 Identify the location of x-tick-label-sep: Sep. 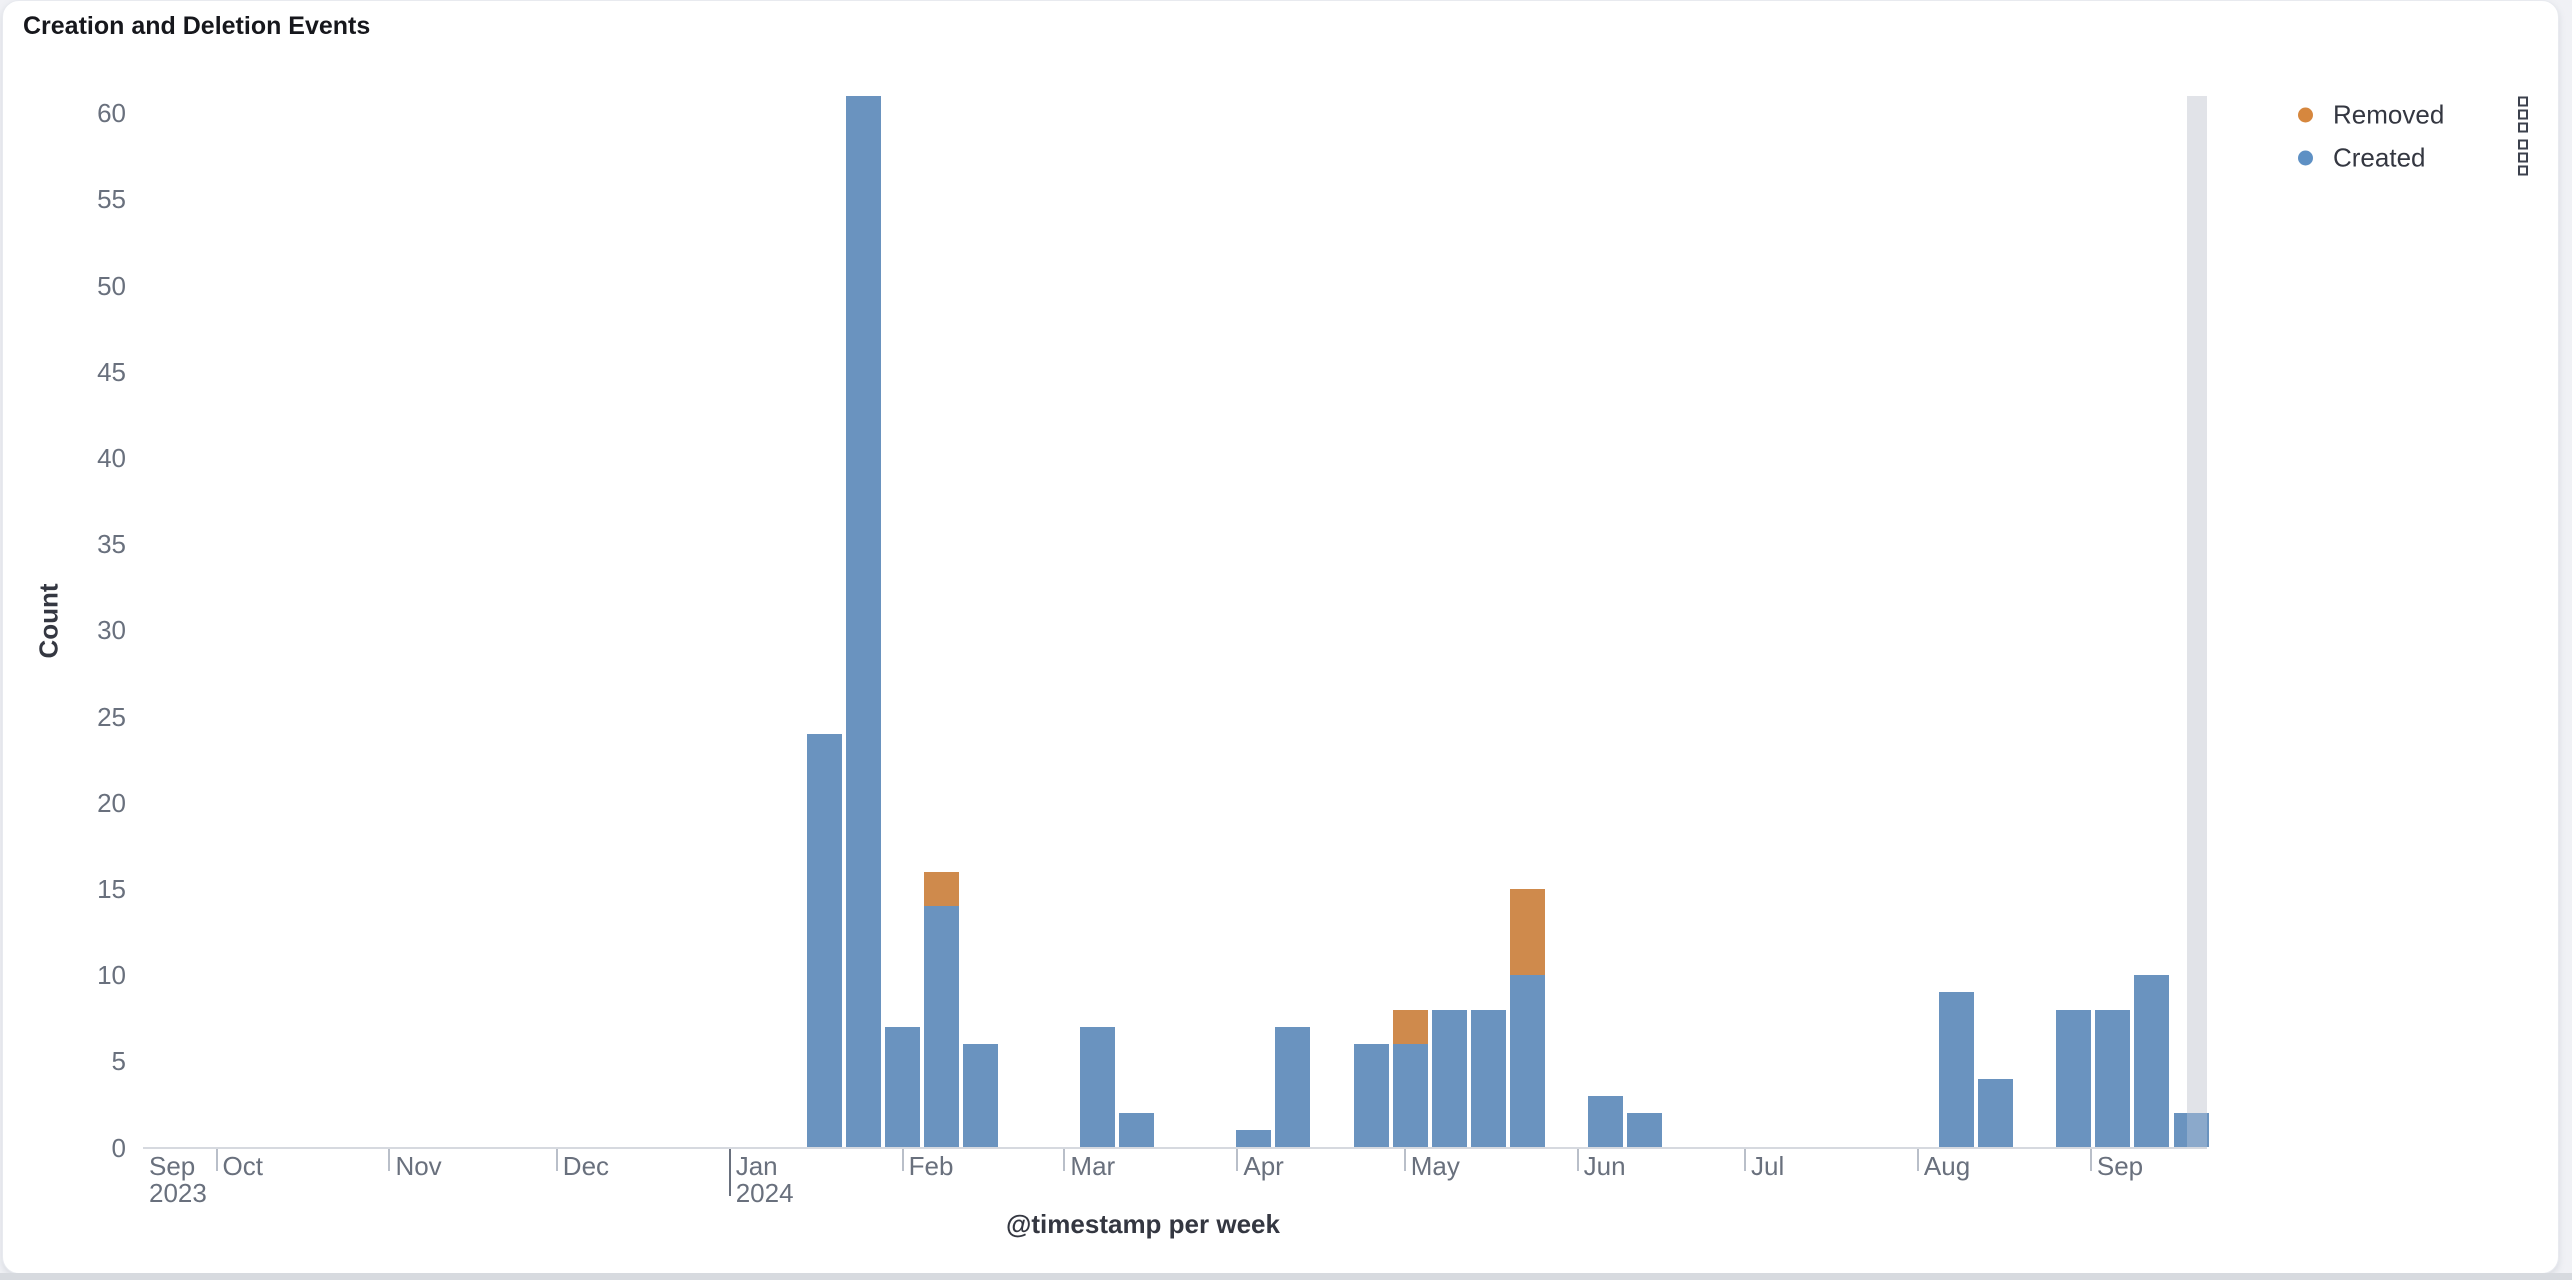
(2120, 1166).